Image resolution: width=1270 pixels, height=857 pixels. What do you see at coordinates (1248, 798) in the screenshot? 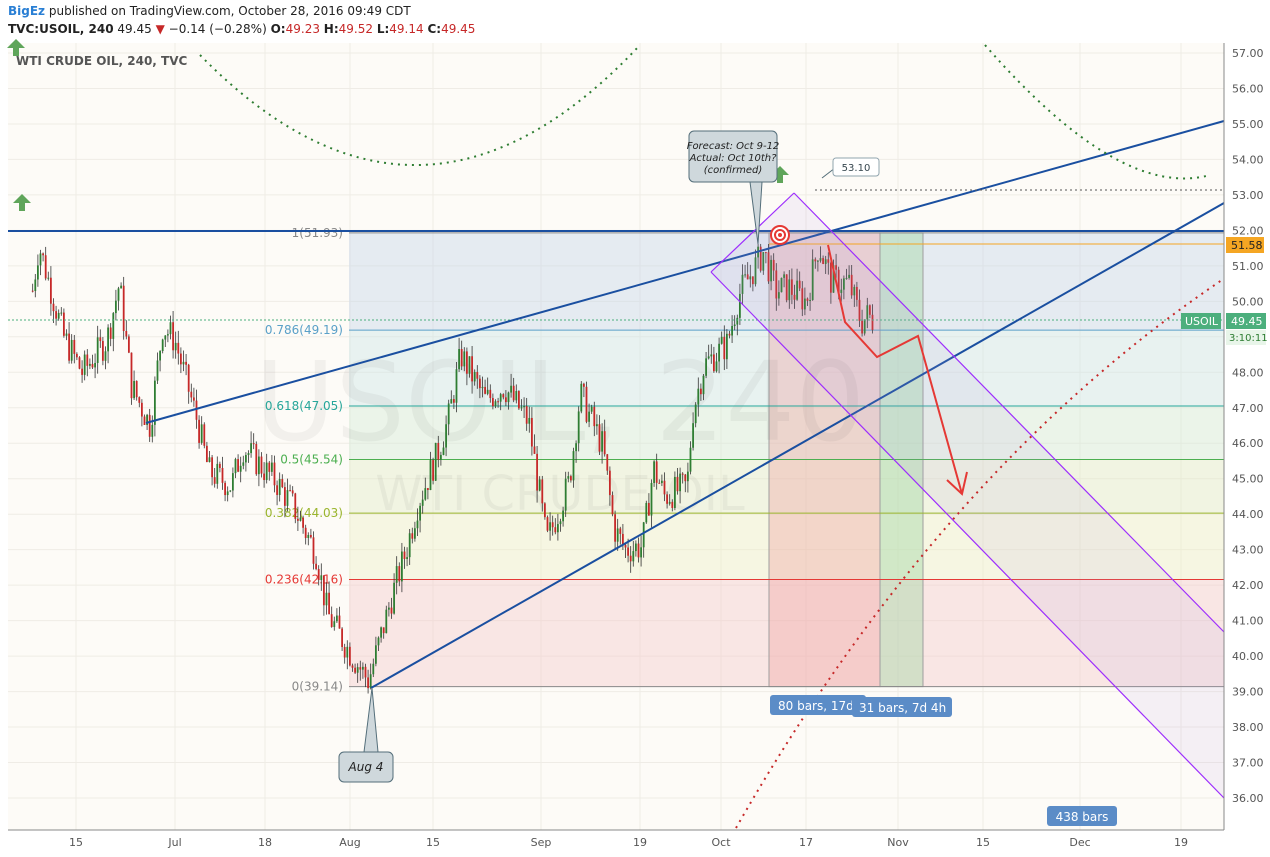
I see `y-tick-label: 36.00` at bounding box center [1248, 798].